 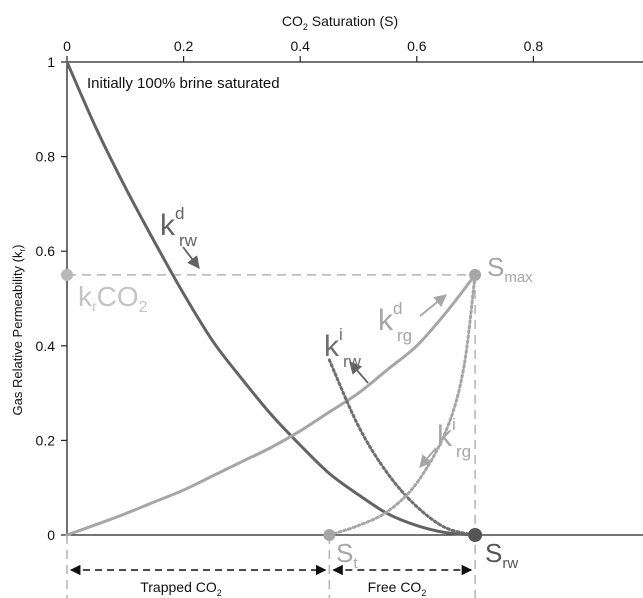 What do you see at coordinates (343, 348) in the screenshot?
I see `label-k-rw-i: kirw` at bounding box center [343, 348].